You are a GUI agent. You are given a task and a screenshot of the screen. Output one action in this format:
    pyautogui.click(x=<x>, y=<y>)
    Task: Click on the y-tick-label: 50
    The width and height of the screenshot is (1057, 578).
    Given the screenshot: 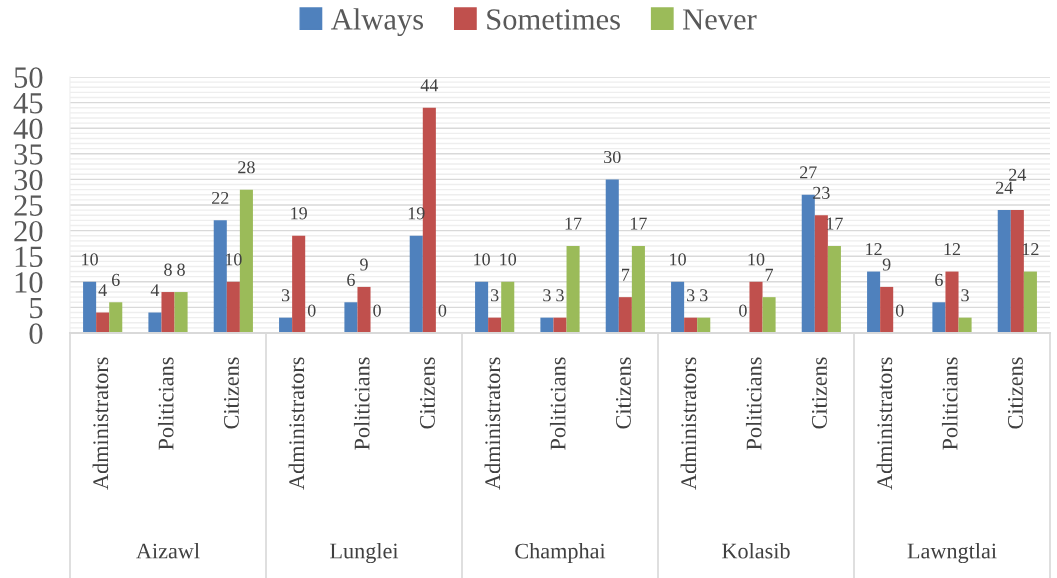 What is the action you would take?
    pyautogui.click(x=28, y=77)
    